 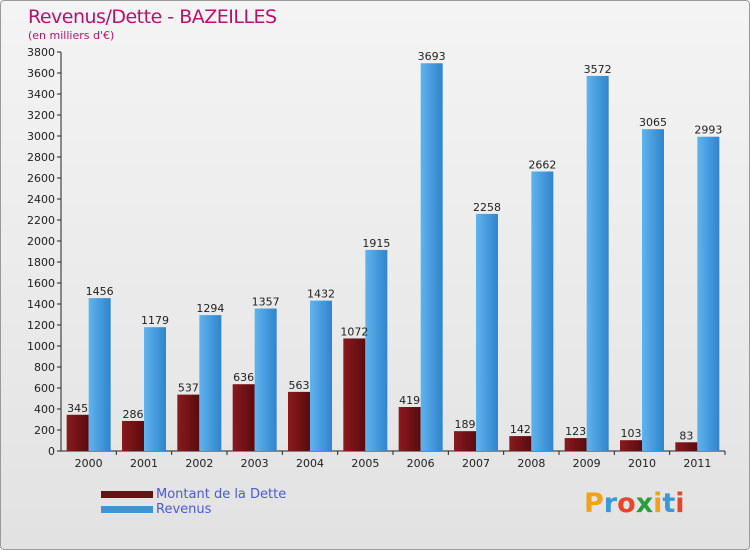 I want to click on data-label-debt: 83, so click(x=686, y=435).